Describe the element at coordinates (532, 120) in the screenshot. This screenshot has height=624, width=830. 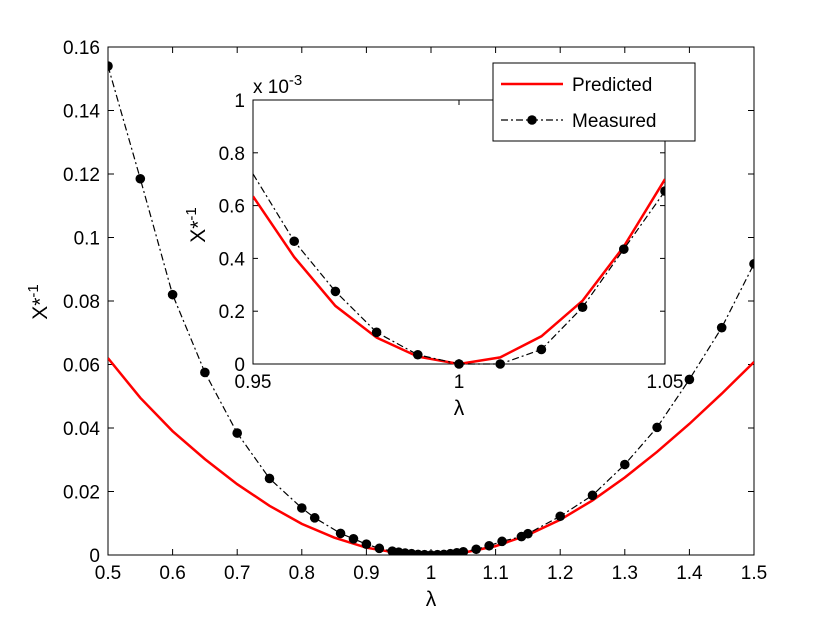
I see `legend-measured-marker` at that location.